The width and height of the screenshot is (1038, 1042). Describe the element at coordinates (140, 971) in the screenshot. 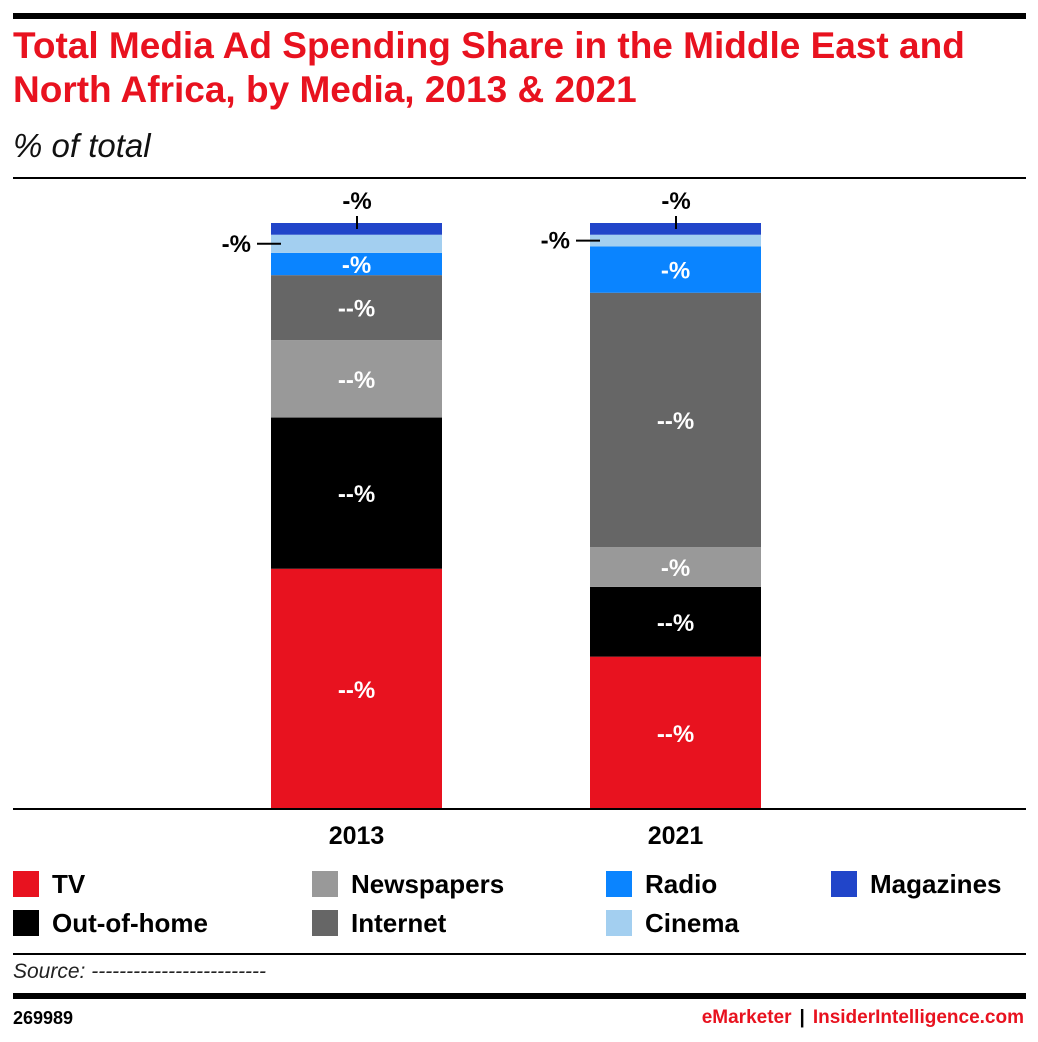

I see `source-note: Source: -------------------------` at that location.